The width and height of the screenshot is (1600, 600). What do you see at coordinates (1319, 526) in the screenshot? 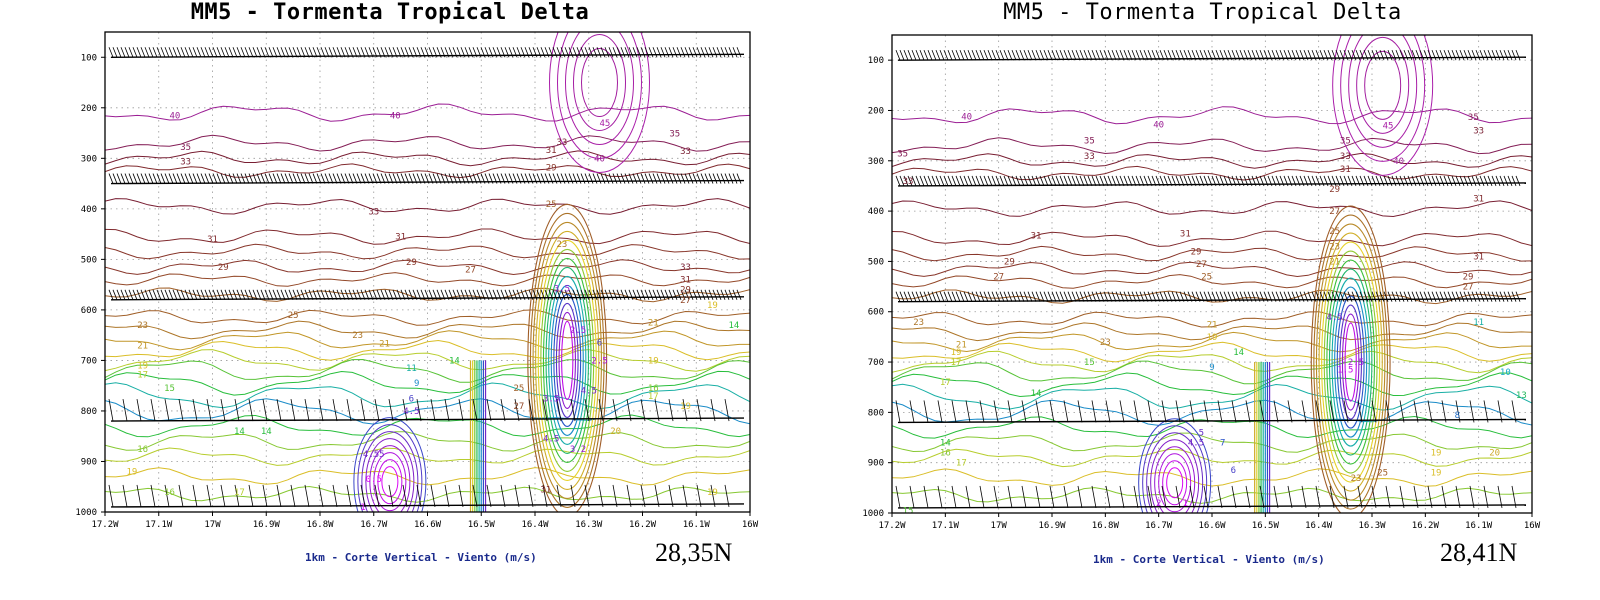
I see `x-tick-label: 16.4W` at bounding box center [1319, 526].